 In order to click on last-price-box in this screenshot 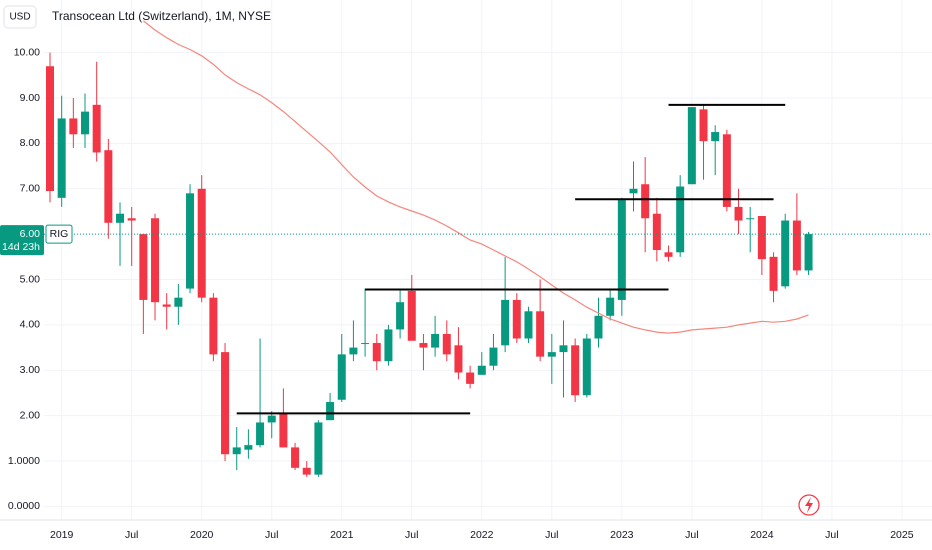, I will do `click(22, 240)`.